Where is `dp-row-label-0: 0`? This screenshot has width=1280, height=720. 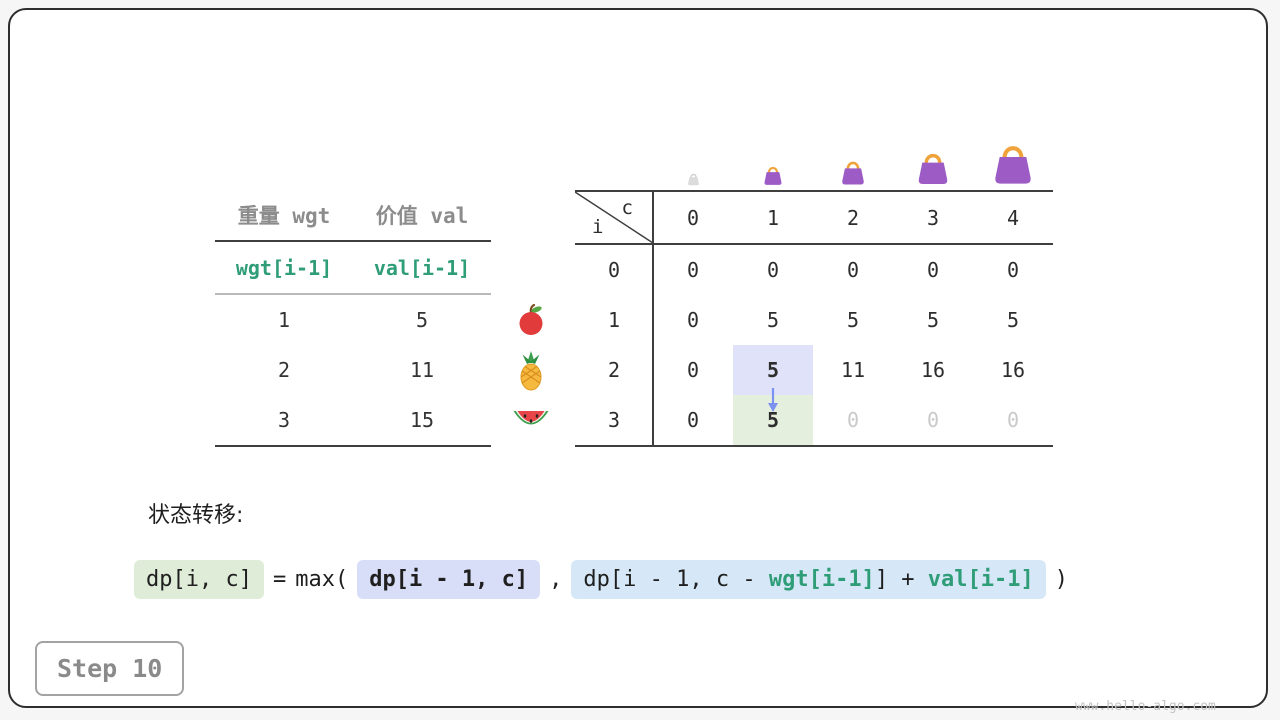
dp-row-label-0: 0 is located at coordinates (614, 270).